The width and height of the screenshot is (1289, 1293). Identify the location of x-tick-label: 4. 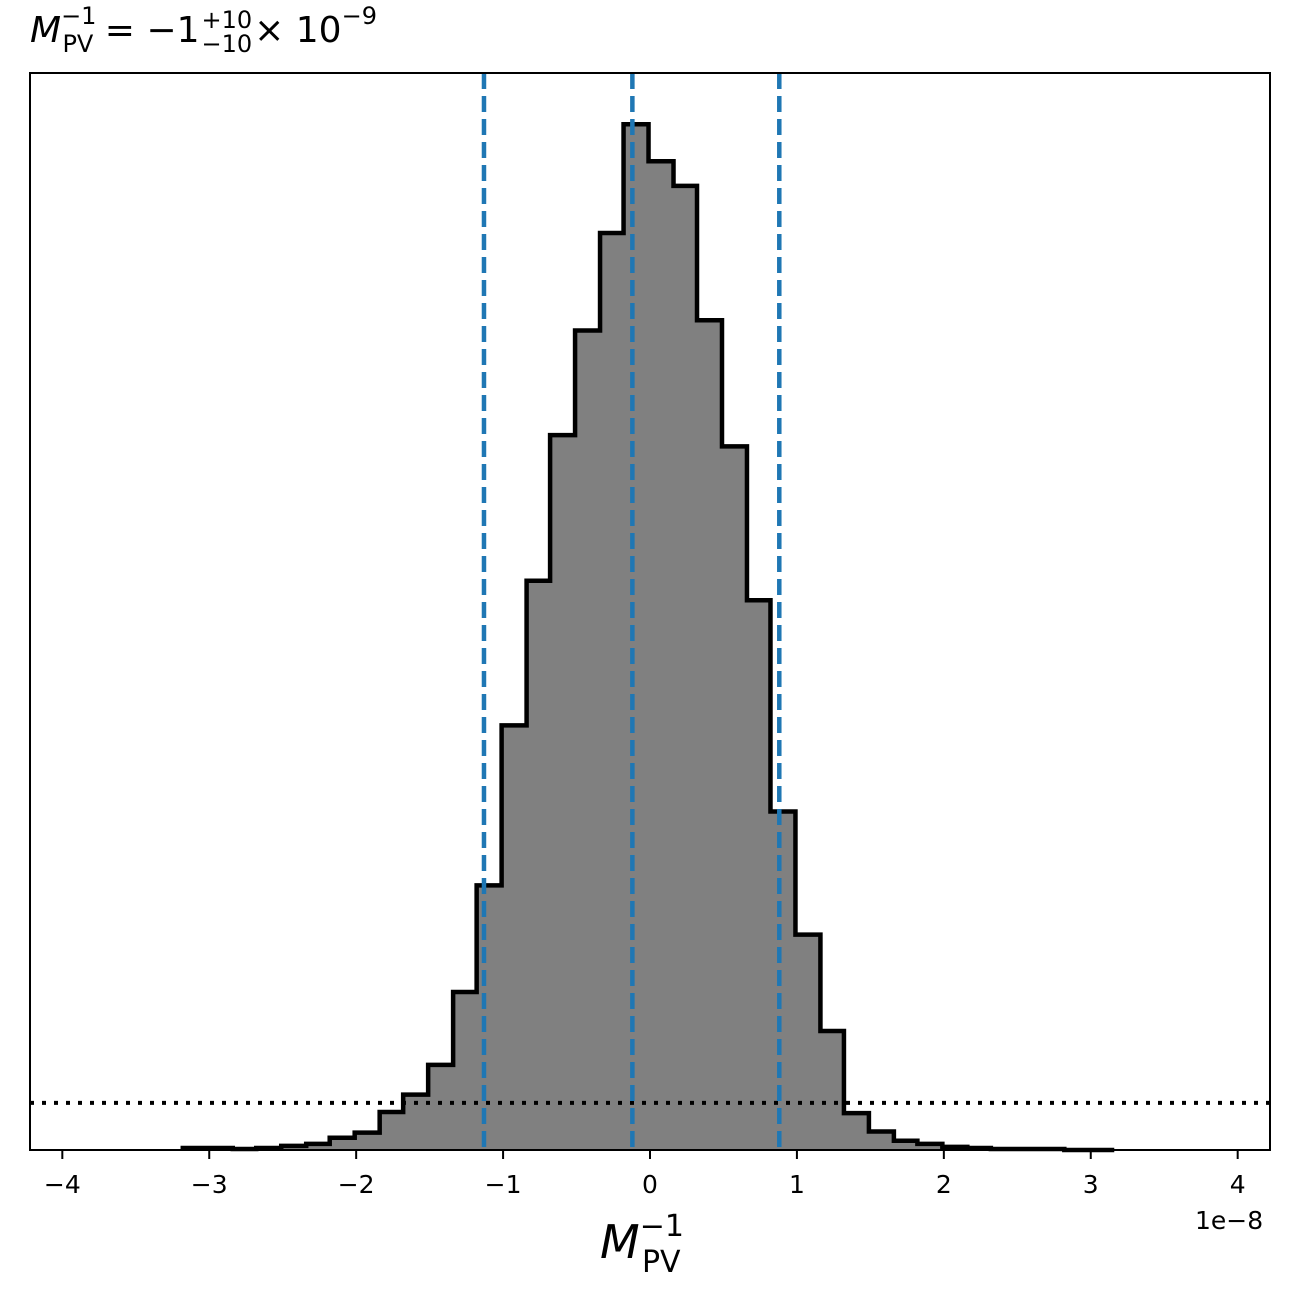
(1238, 1184).